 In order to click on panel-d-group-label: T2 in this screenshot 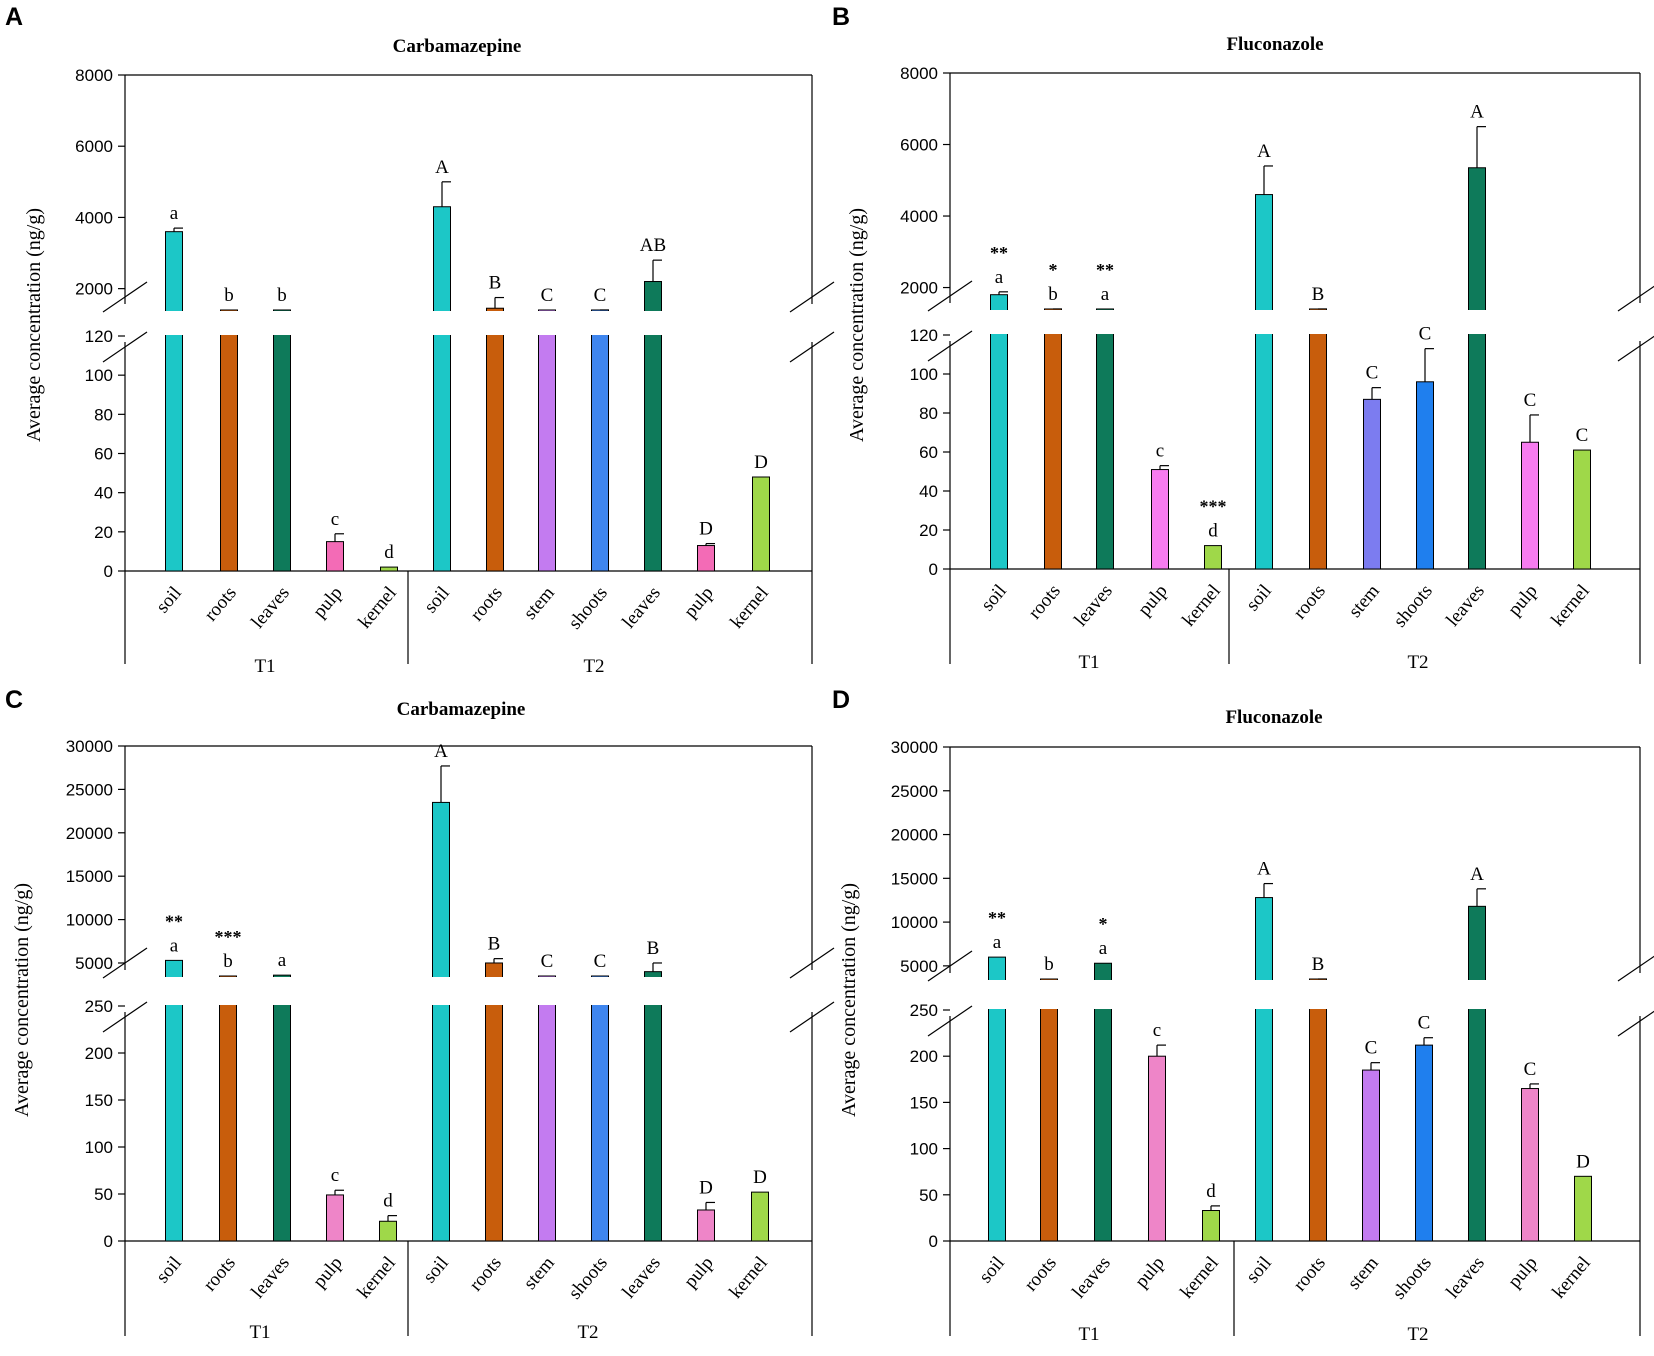, I will do `click(1417, 1334)`.